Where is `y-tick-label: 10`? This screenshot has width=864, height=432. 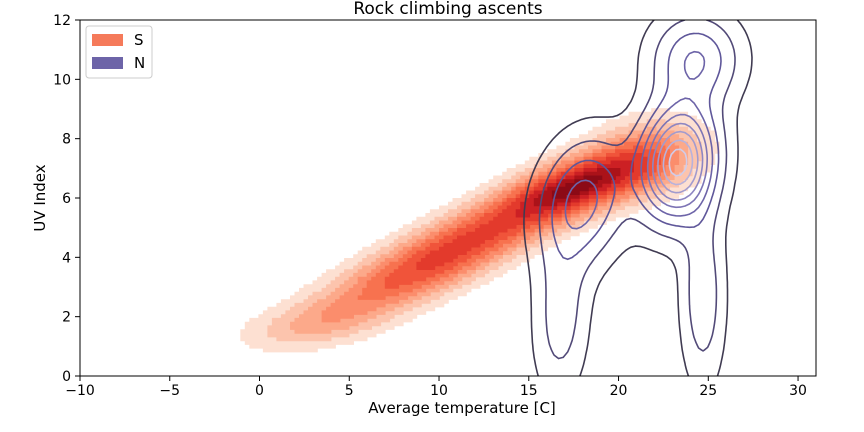
y-tick-label: 10 is located at coordinates (62, 80).